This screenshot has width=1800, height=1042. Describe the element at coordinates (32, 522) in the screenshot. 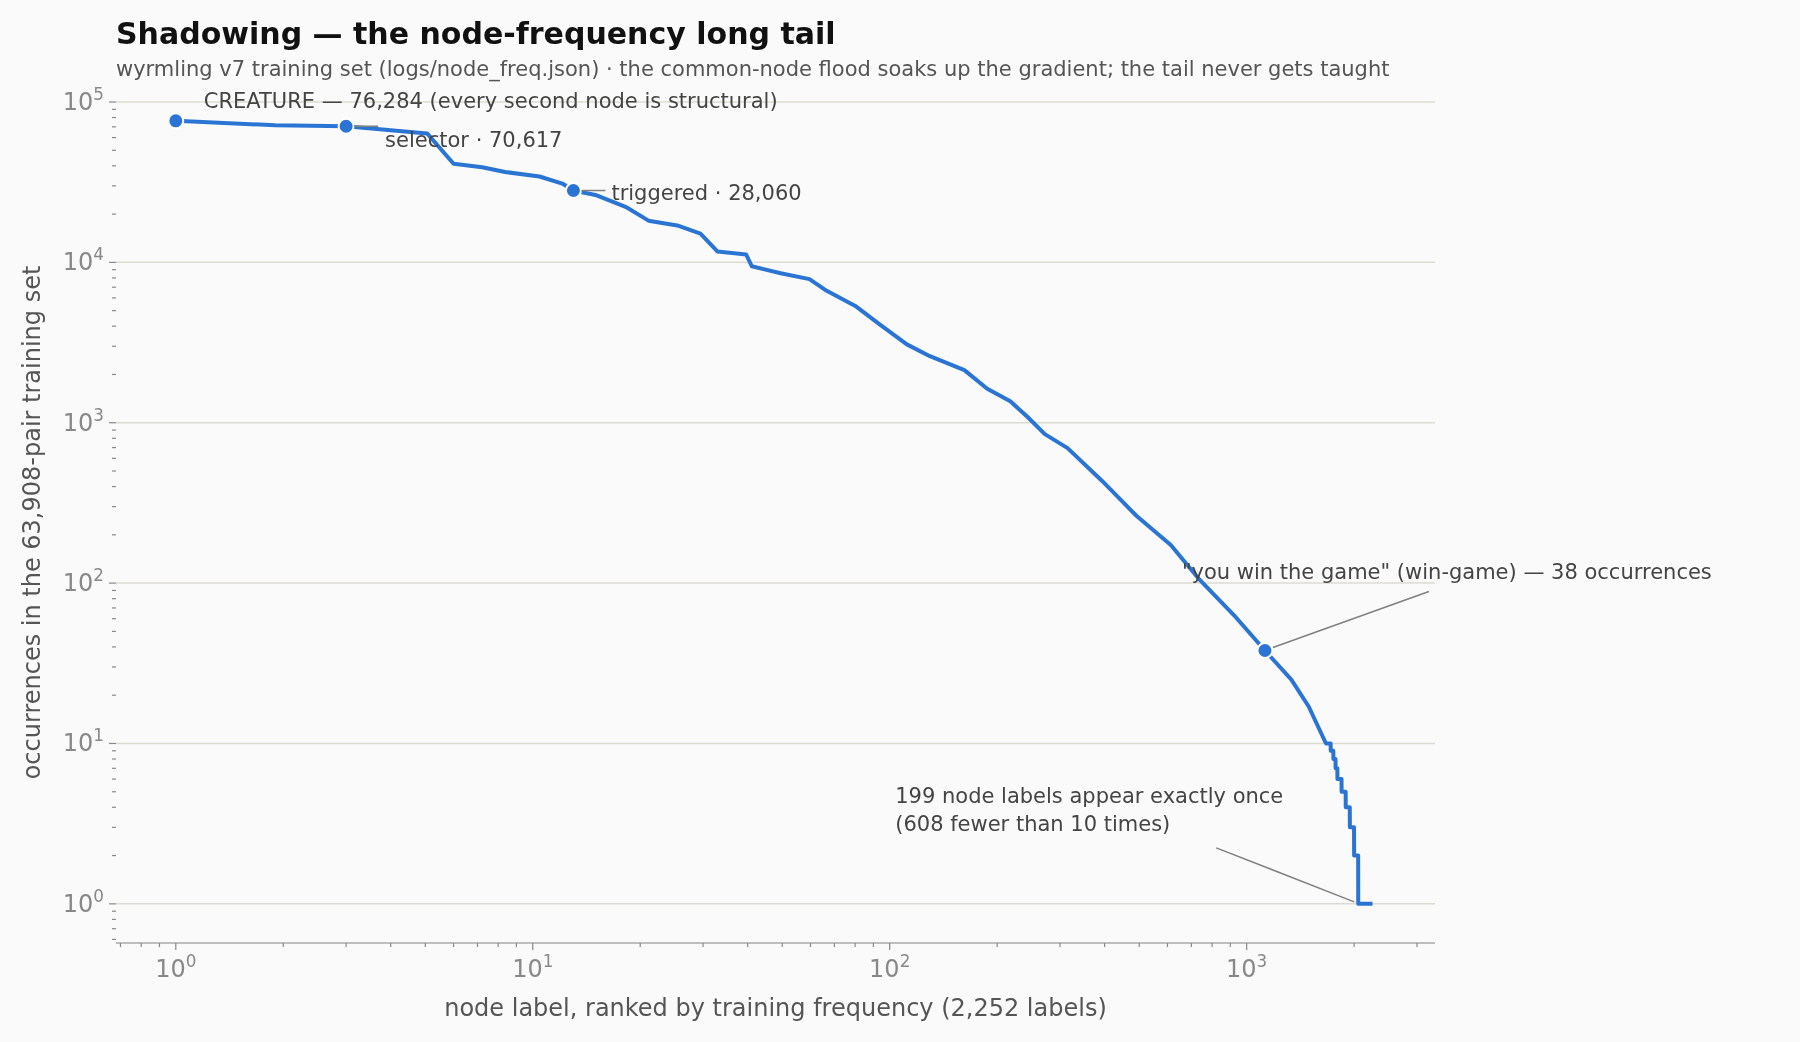

I see `y-axis-title: occurrences in the 63,908-pair training set` at that location.